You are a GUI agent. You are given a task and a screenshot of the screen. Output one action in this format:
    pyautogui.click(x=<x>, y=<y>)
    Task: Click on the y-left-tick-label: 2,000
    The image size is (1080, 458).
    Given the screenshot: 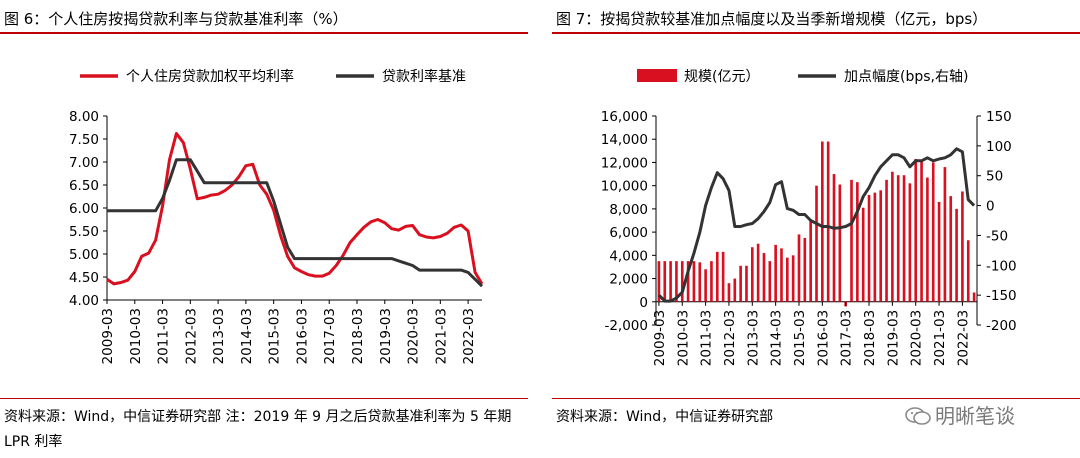 What is the action you would take?
    pyautogui.click(x=628, y=280)
    